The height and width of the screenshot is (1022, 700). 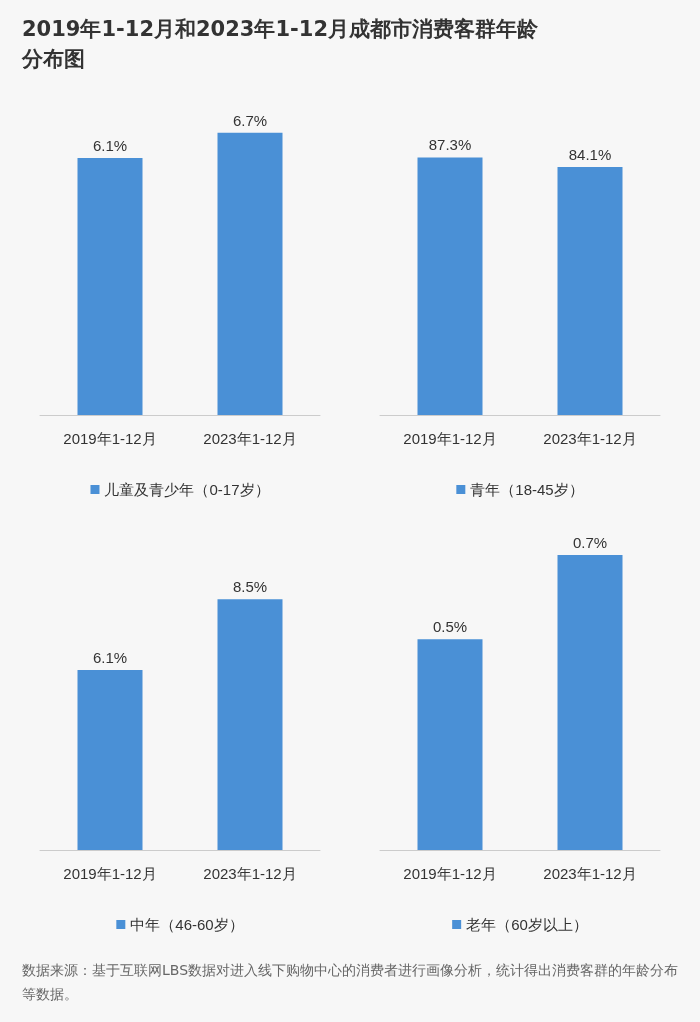 What do you see at coordinates (280, 44) in the screenshot?
I see `chart-title: 2019年1-12月和2023年1-12月成都市消费客群年龄分布图` at bounding box center [280, 44].